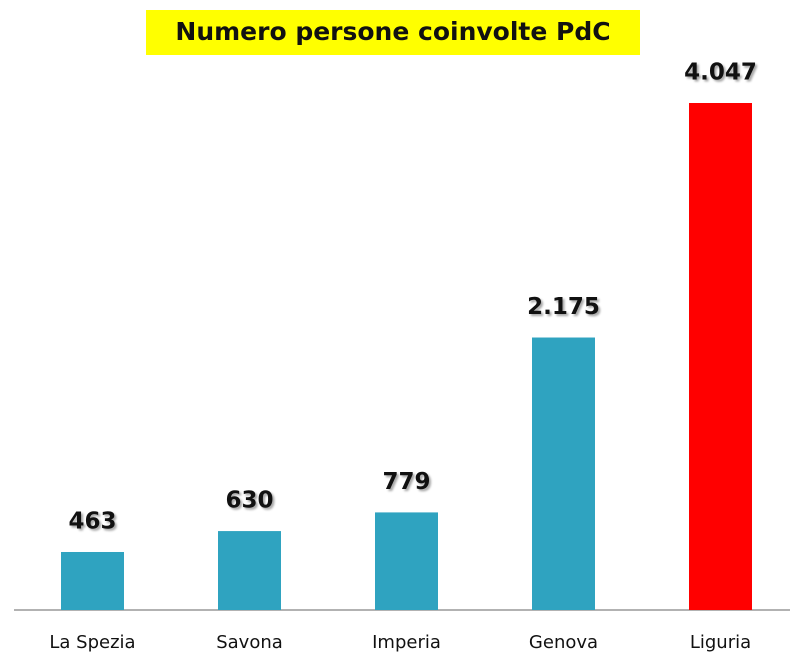 The width and height of the screenshot is (792, 660). What do you see at coordinates (249, 642) in the screenshot?
I see `x-tick-label: Savona` at bounding box center [249, 642].